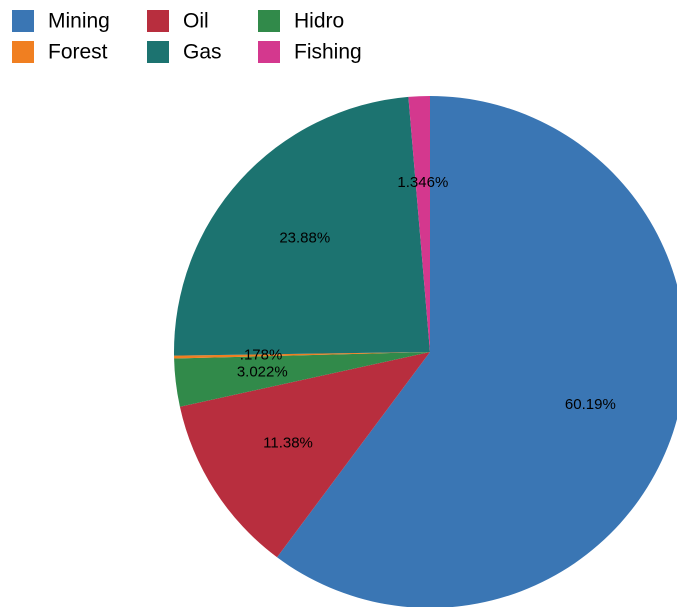  What do you see at coordinates (319, 21) in the screenshot?
I see `legend-label: Hidro` at bounding box center [319, 21].